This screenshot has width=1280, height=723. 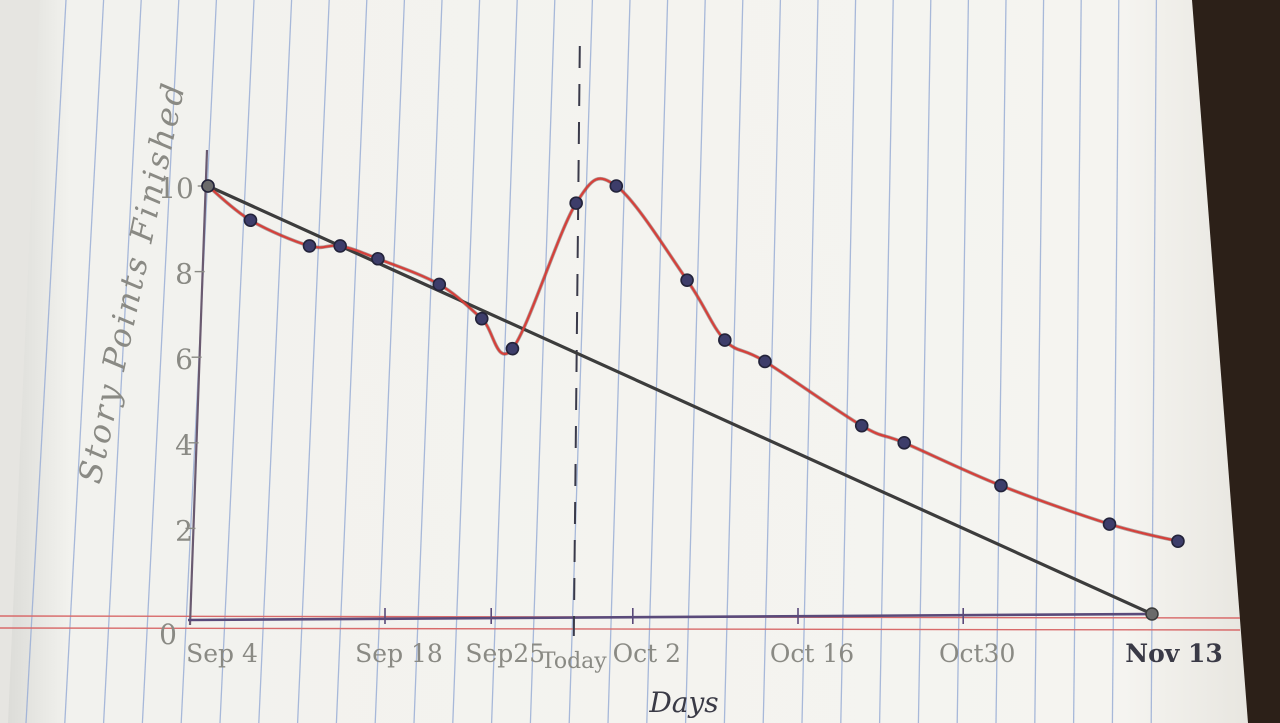 I want to click on x-tick-marks, so click(x=674, y=616).